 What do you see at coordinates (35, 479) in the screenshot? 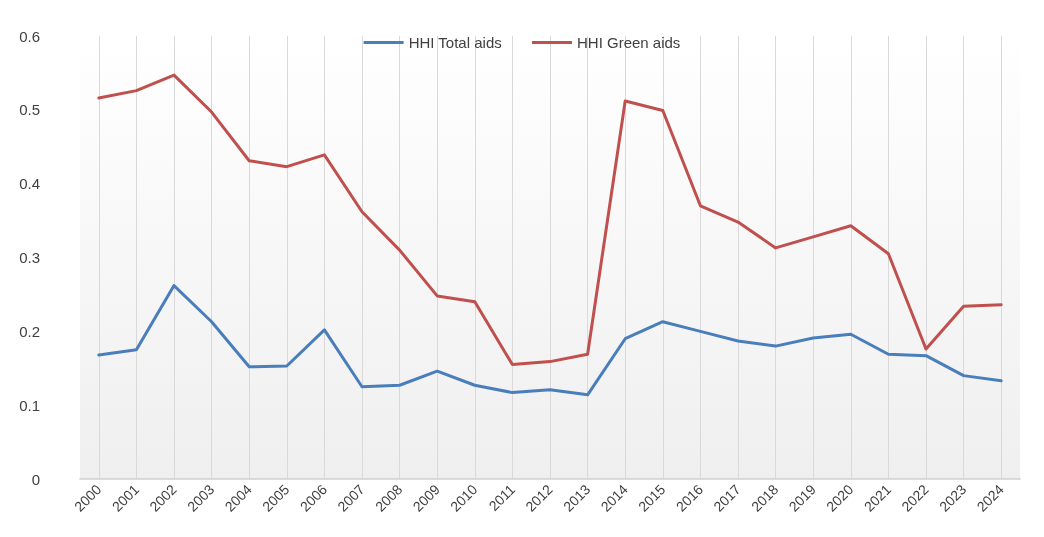
I see `y-tick-label: 0` at bounding box center [35, 479].